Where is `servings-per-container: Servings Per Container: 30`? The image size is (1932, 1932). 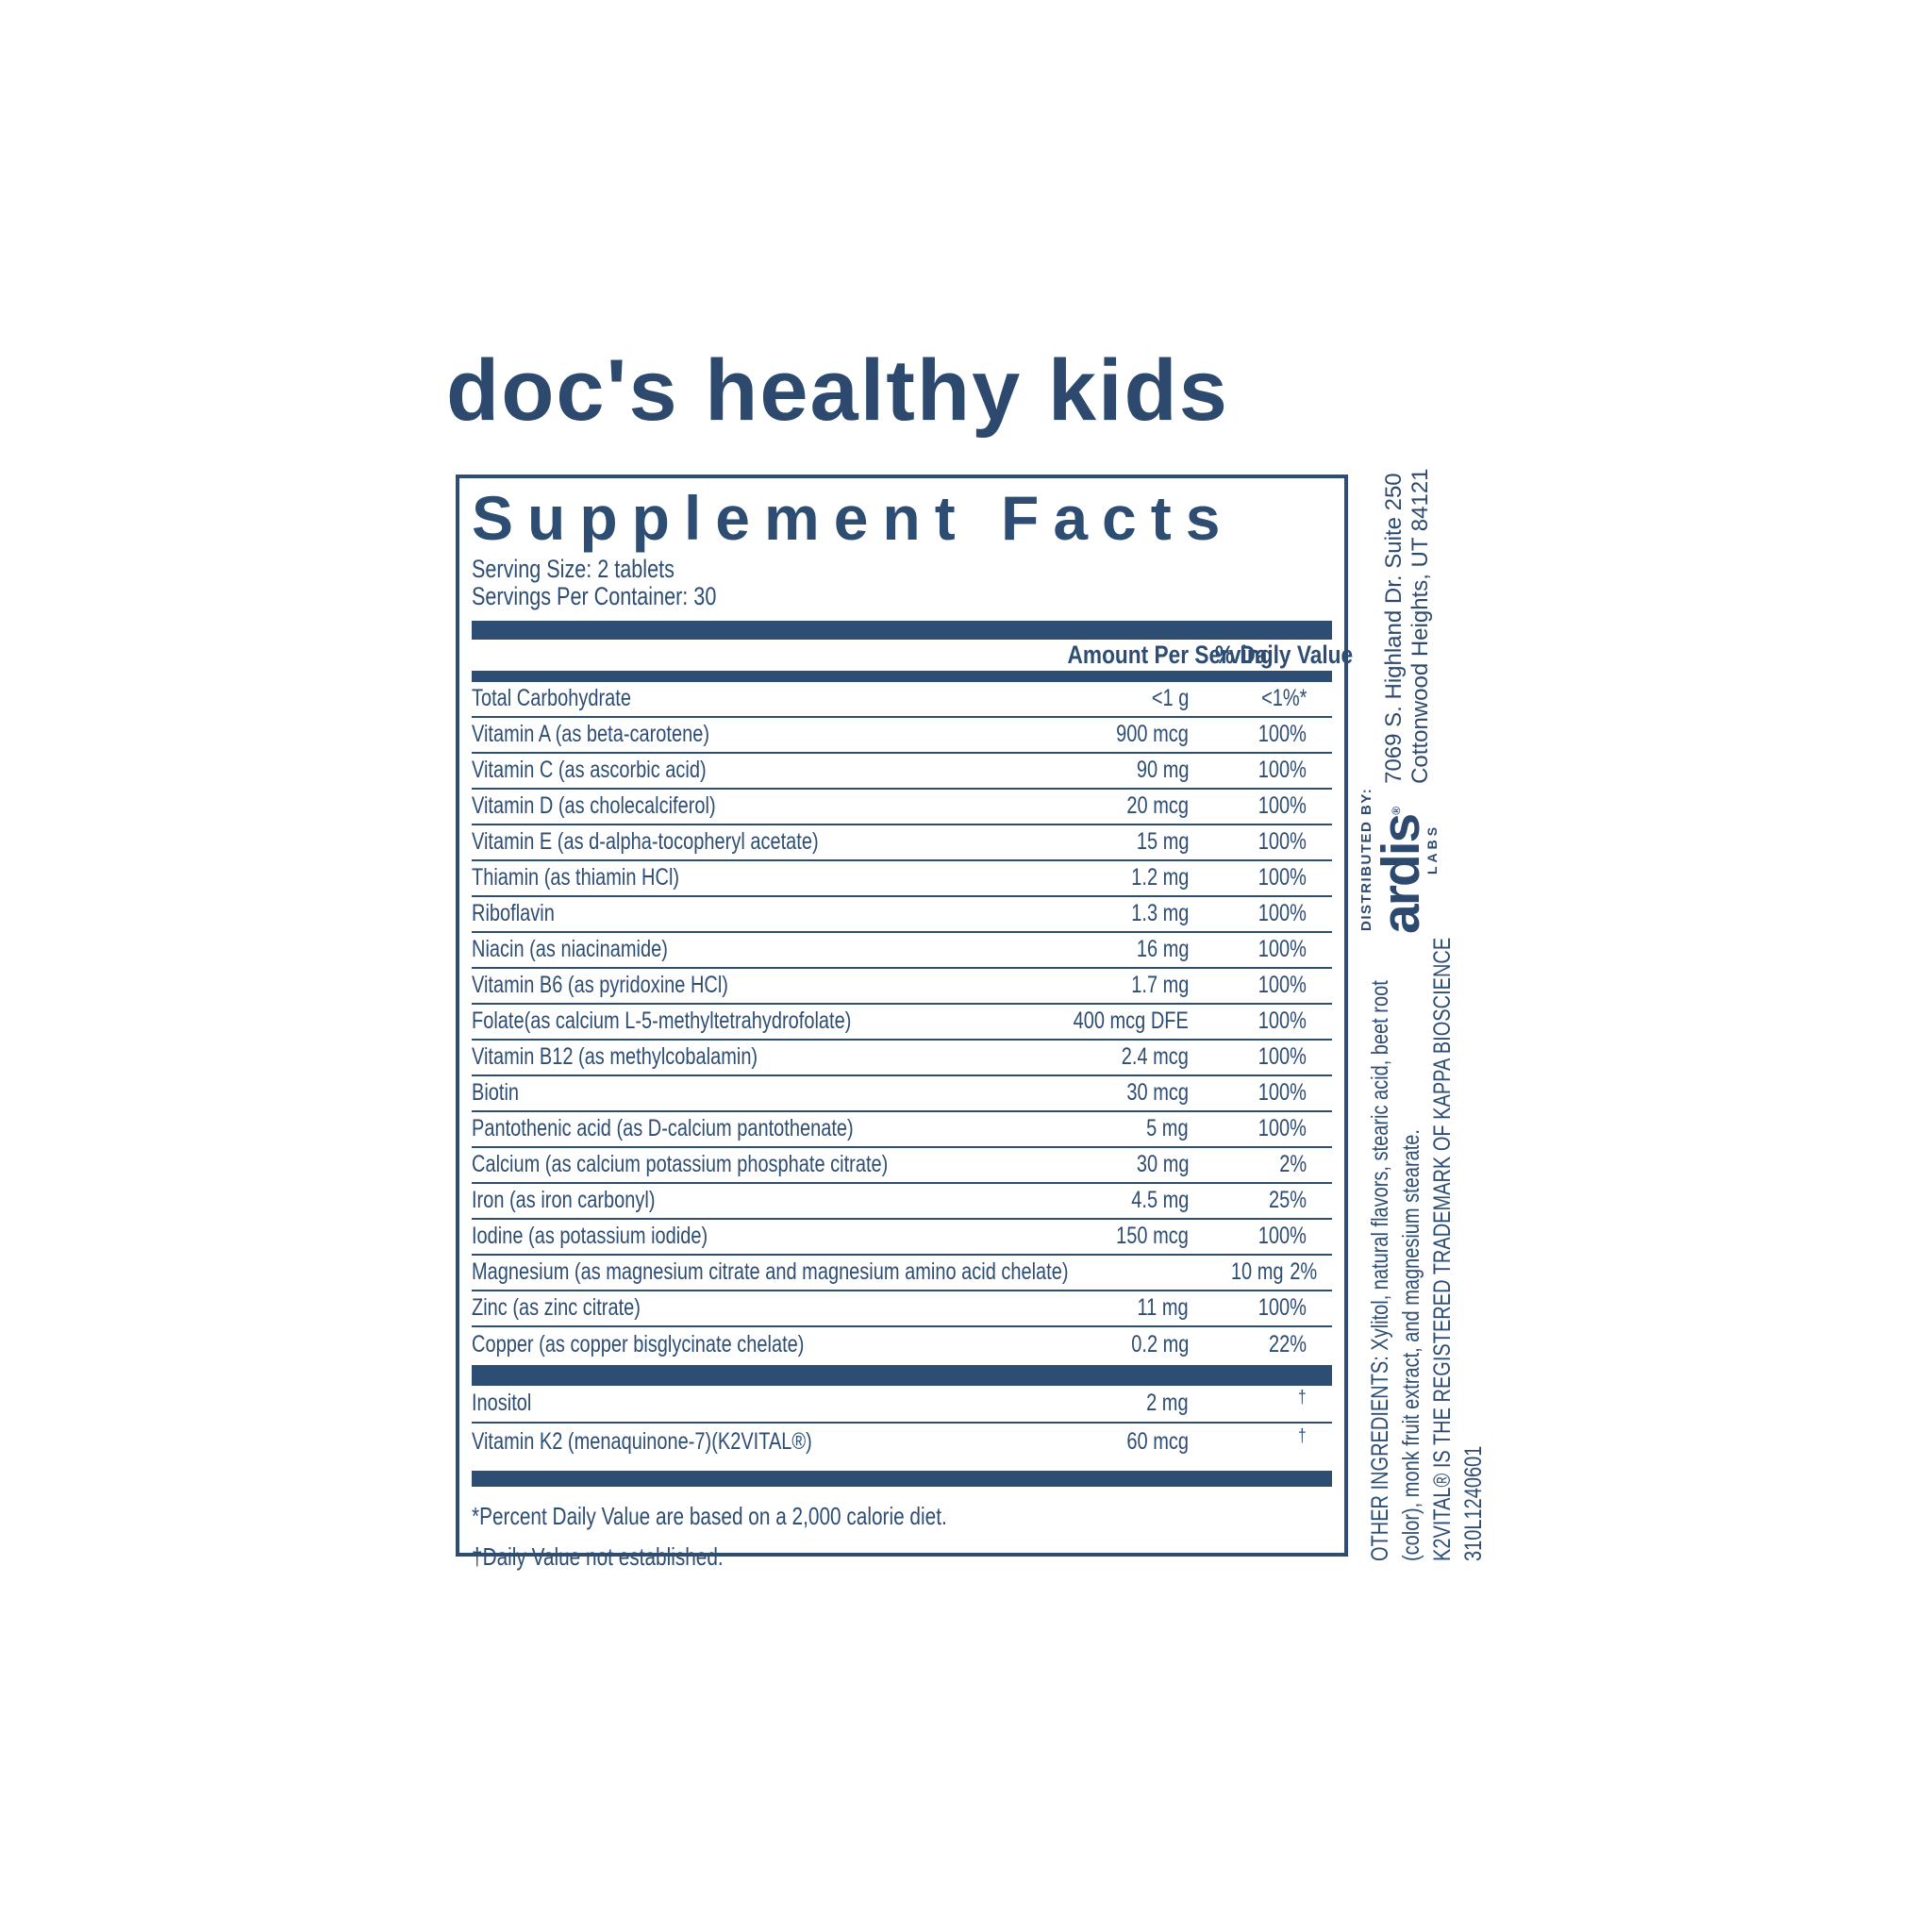 servings-per-container: Servings Per Container: 30 is located at coordinates (594, 595).